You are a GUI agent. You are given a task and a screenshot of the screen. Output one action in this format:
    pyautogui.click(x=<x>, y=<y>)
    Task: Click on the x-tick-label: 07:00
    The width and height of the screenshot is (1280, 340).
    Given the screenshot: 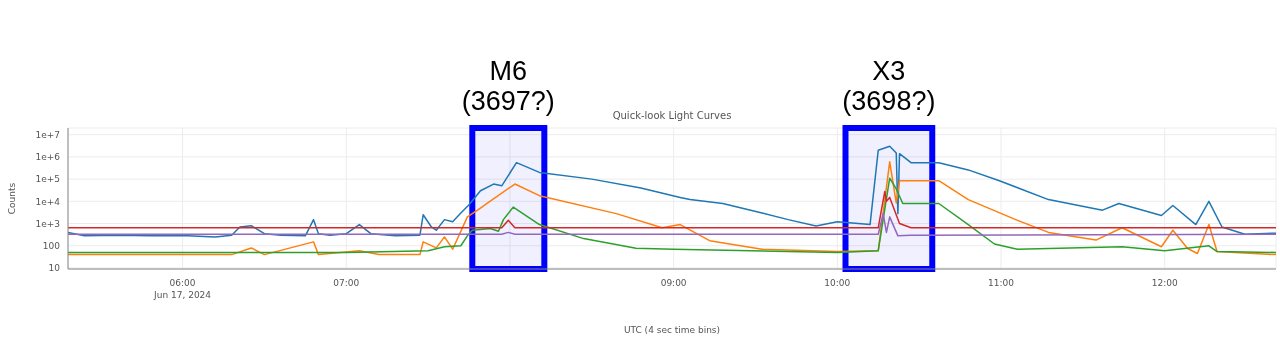 What is the action you would take?
    pyautogui.click(x=346, y=283)
    